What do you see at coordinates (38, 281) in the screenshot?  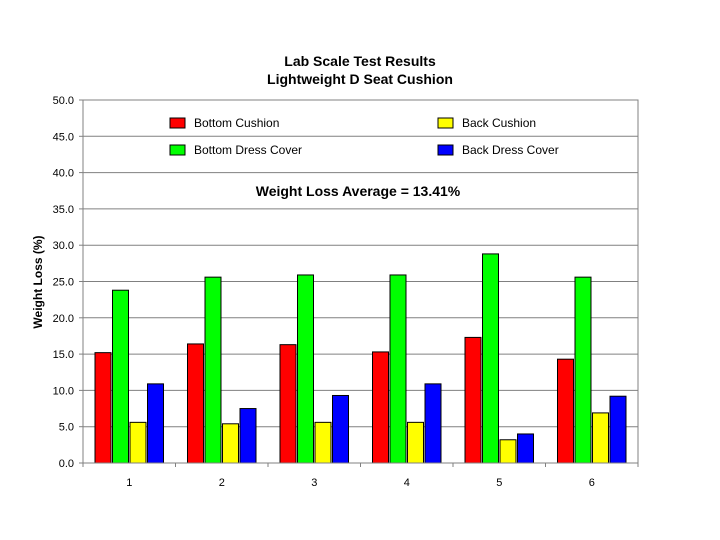 I see `y-axis-label: Weight Loss (%)` at bounding box center [38, 281].